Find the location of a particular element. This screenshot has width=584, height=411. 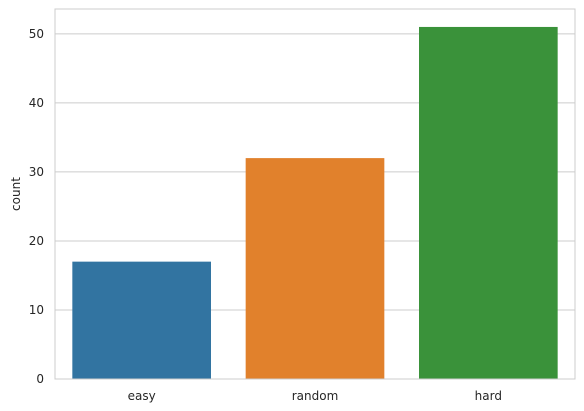

bar-easy is located at coordinates (141, 320).